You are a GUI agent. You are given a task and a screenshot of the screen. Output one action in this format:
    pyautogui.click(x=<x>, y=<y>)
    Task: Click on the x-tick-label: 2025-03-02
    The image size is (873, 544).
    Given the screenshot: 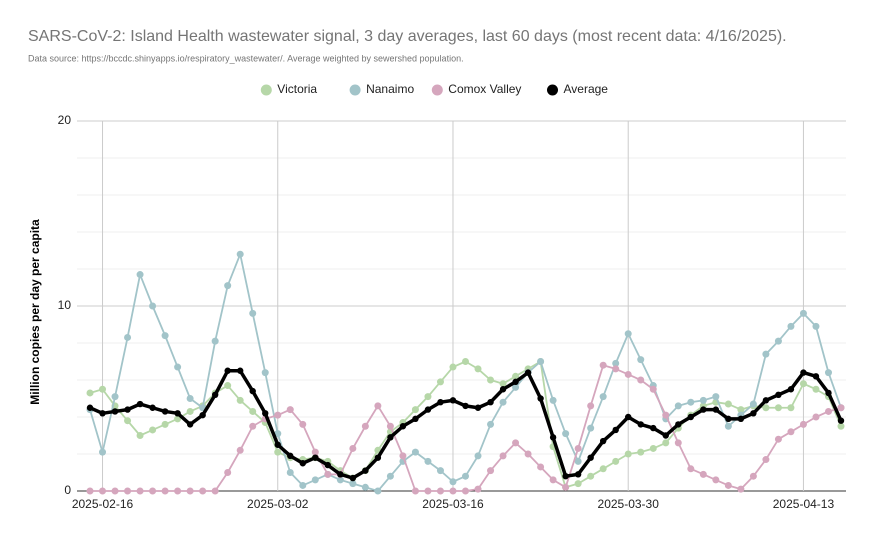 What is the action you would take?
    pyautogui.click(x=278, y=504)
    